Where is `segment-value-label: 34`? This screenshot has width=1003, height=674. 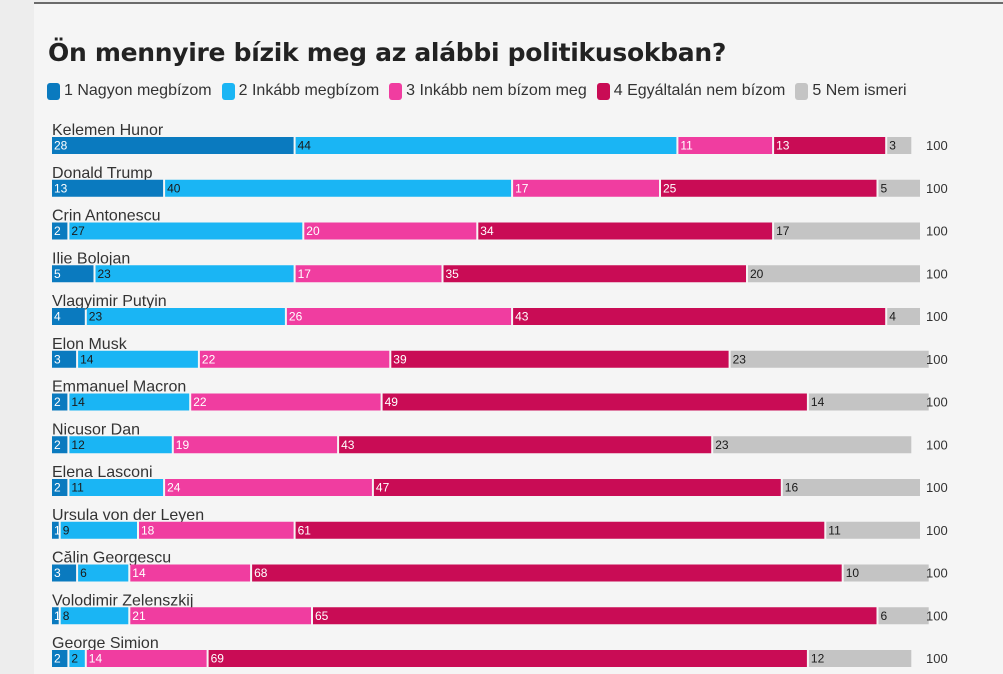
segment-value-label: 34 is located at coordinates (487, 231).